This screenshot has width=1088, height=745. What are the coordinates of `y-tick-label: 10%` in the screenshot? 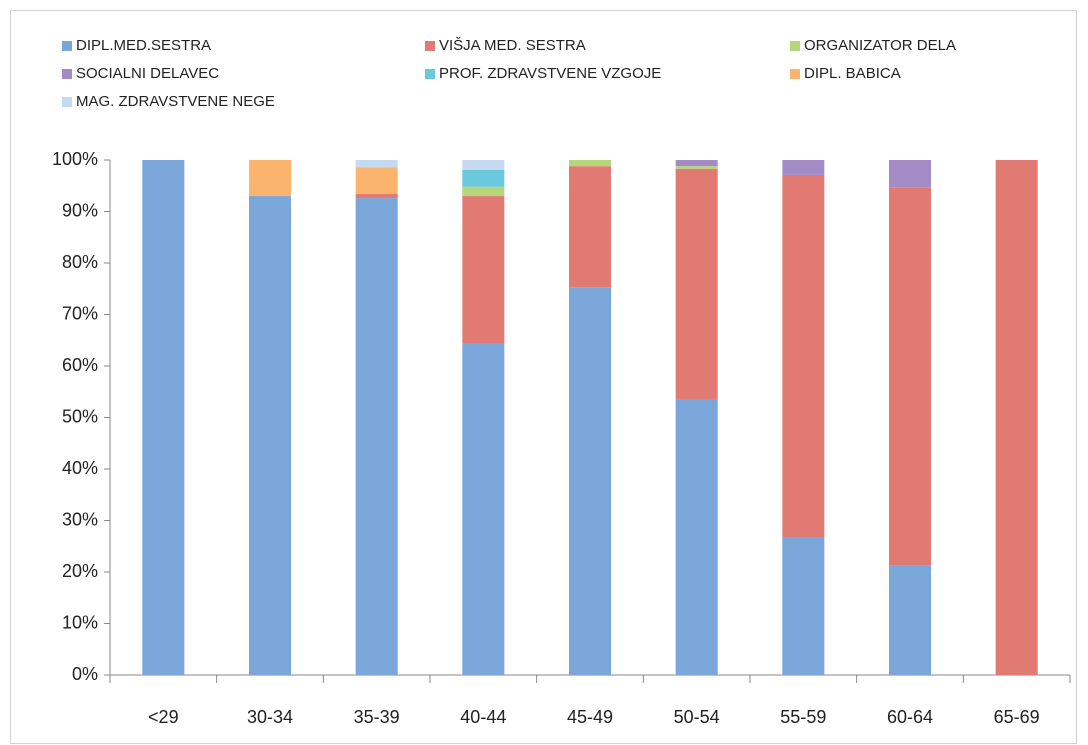 It's located at (80, 622).